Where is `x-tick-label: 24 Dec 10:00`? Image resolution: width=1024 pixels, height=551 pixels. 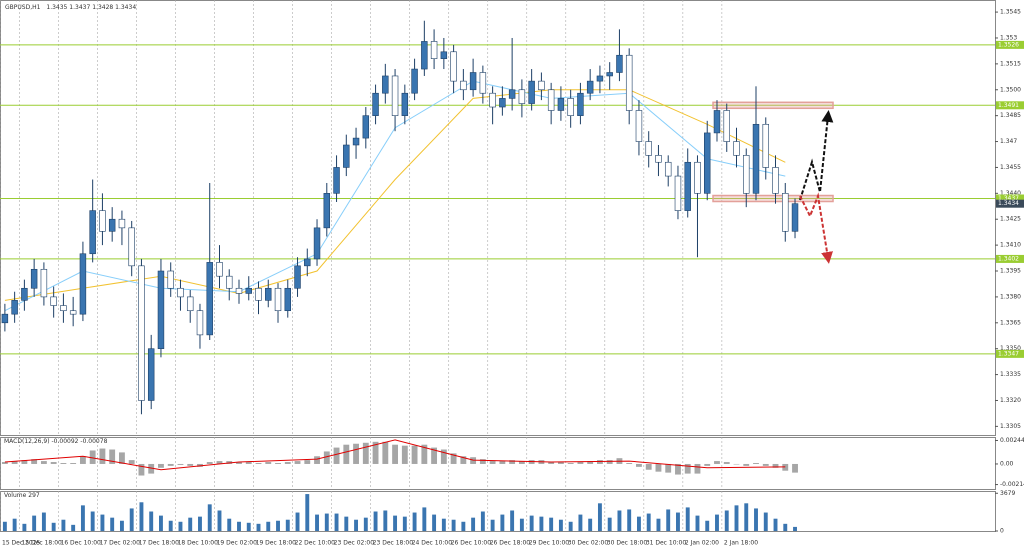 x-tick-label: 24 Dec 10:00 is located at coordinates (432, 543).